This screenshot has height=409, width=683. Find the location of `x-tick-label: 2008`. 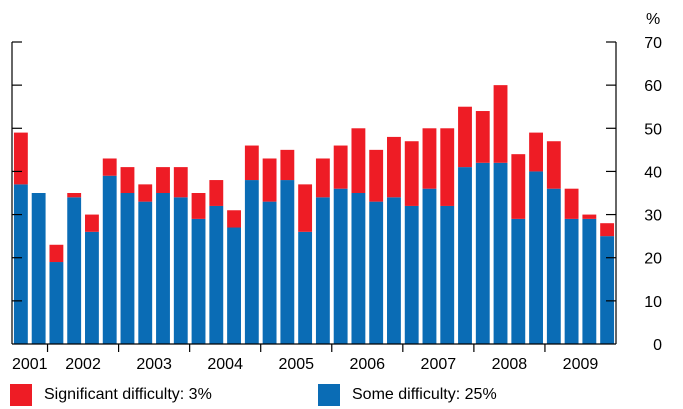

x-tick-label: 2008 is located at coordinates (510, 364).